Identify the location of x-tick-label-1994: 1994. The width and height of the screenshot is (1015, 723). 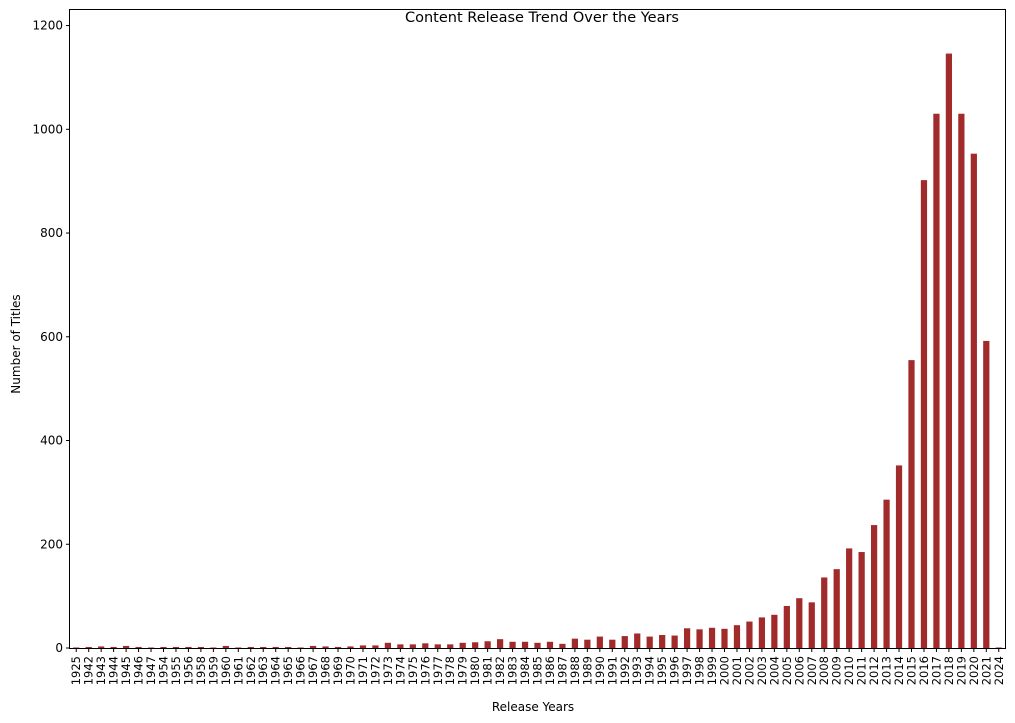
(650, 670).